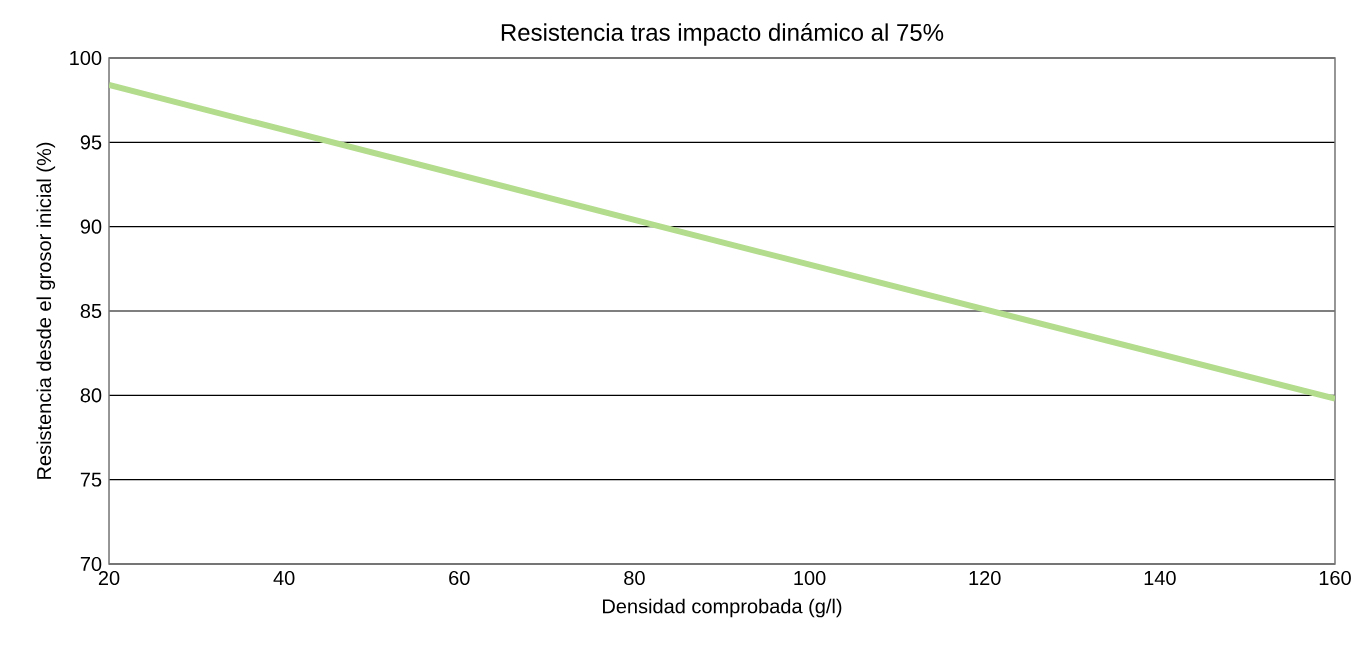 The image size is (1361, 646). What do you see at coordinates (284, 578) in the screenshot?
I see `x-tick-label: 40` at bounding box center [284, 578].